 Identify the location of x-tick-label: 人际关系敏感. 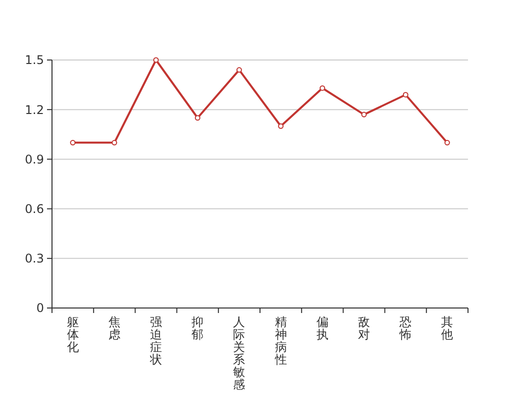
(239, 353).